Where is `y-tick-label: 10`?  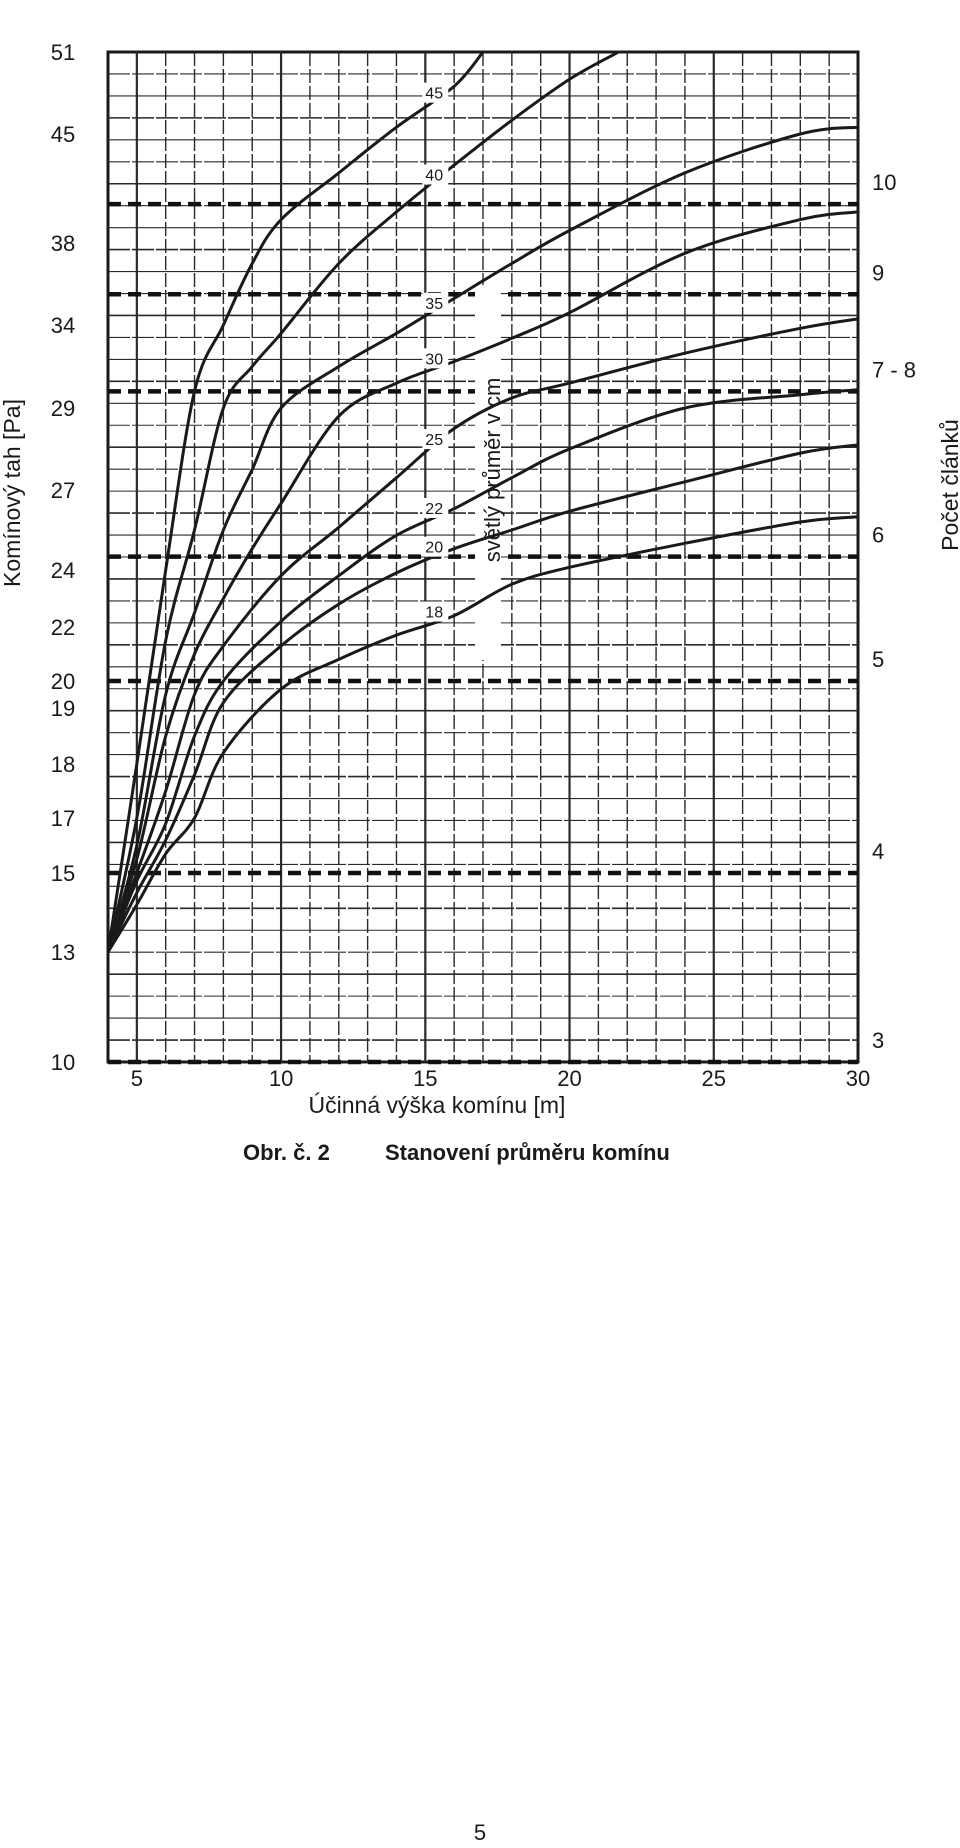 y-tick-label: 10 is located at coordinates (63, 1062).